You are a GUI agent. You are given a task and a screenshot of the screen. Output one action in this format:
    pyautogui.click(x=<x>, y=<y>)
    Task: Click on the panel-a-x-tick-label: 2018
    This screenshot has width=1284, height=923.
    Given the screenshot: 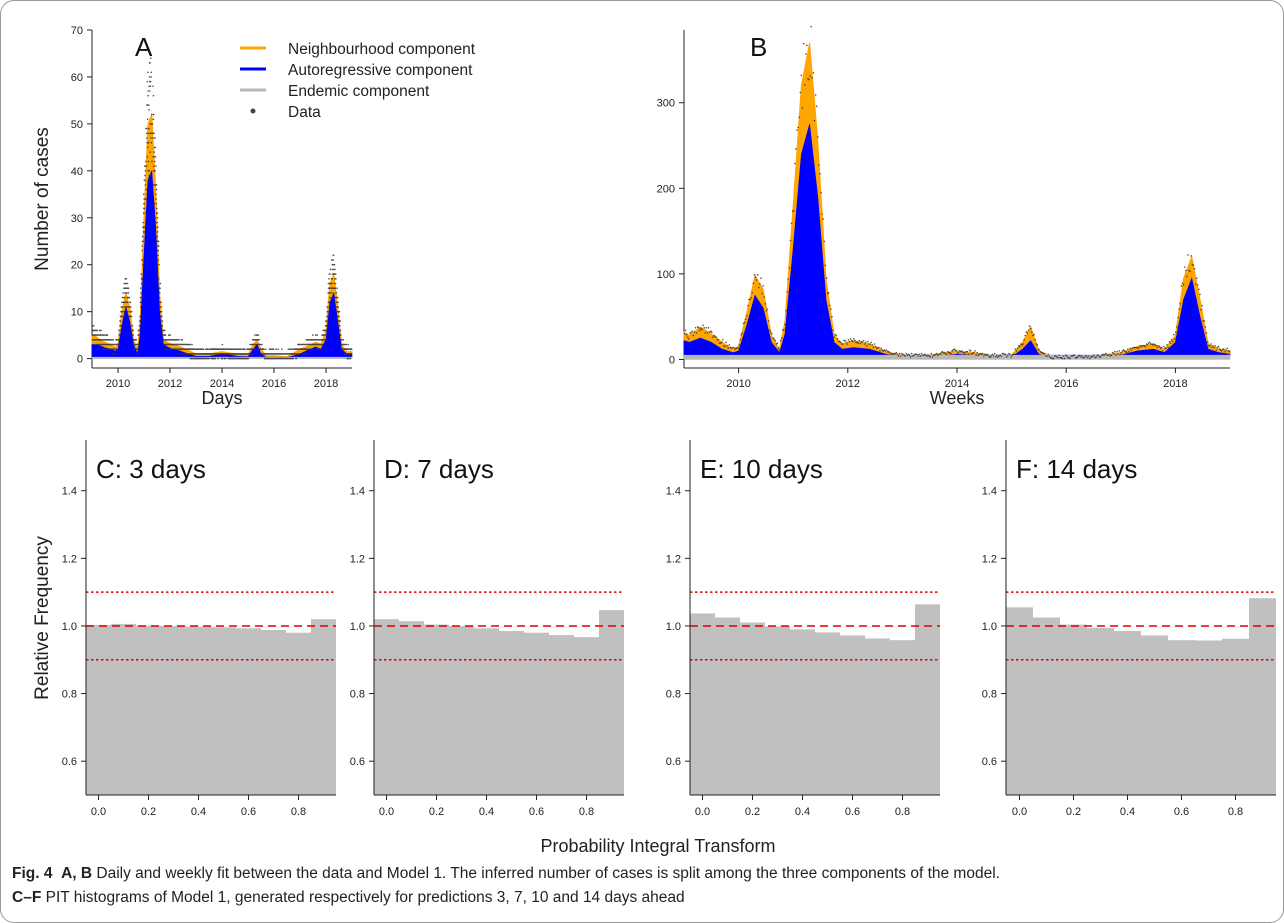 What is the action you would take?
    pyautogui.click(x=326, y=384)
    